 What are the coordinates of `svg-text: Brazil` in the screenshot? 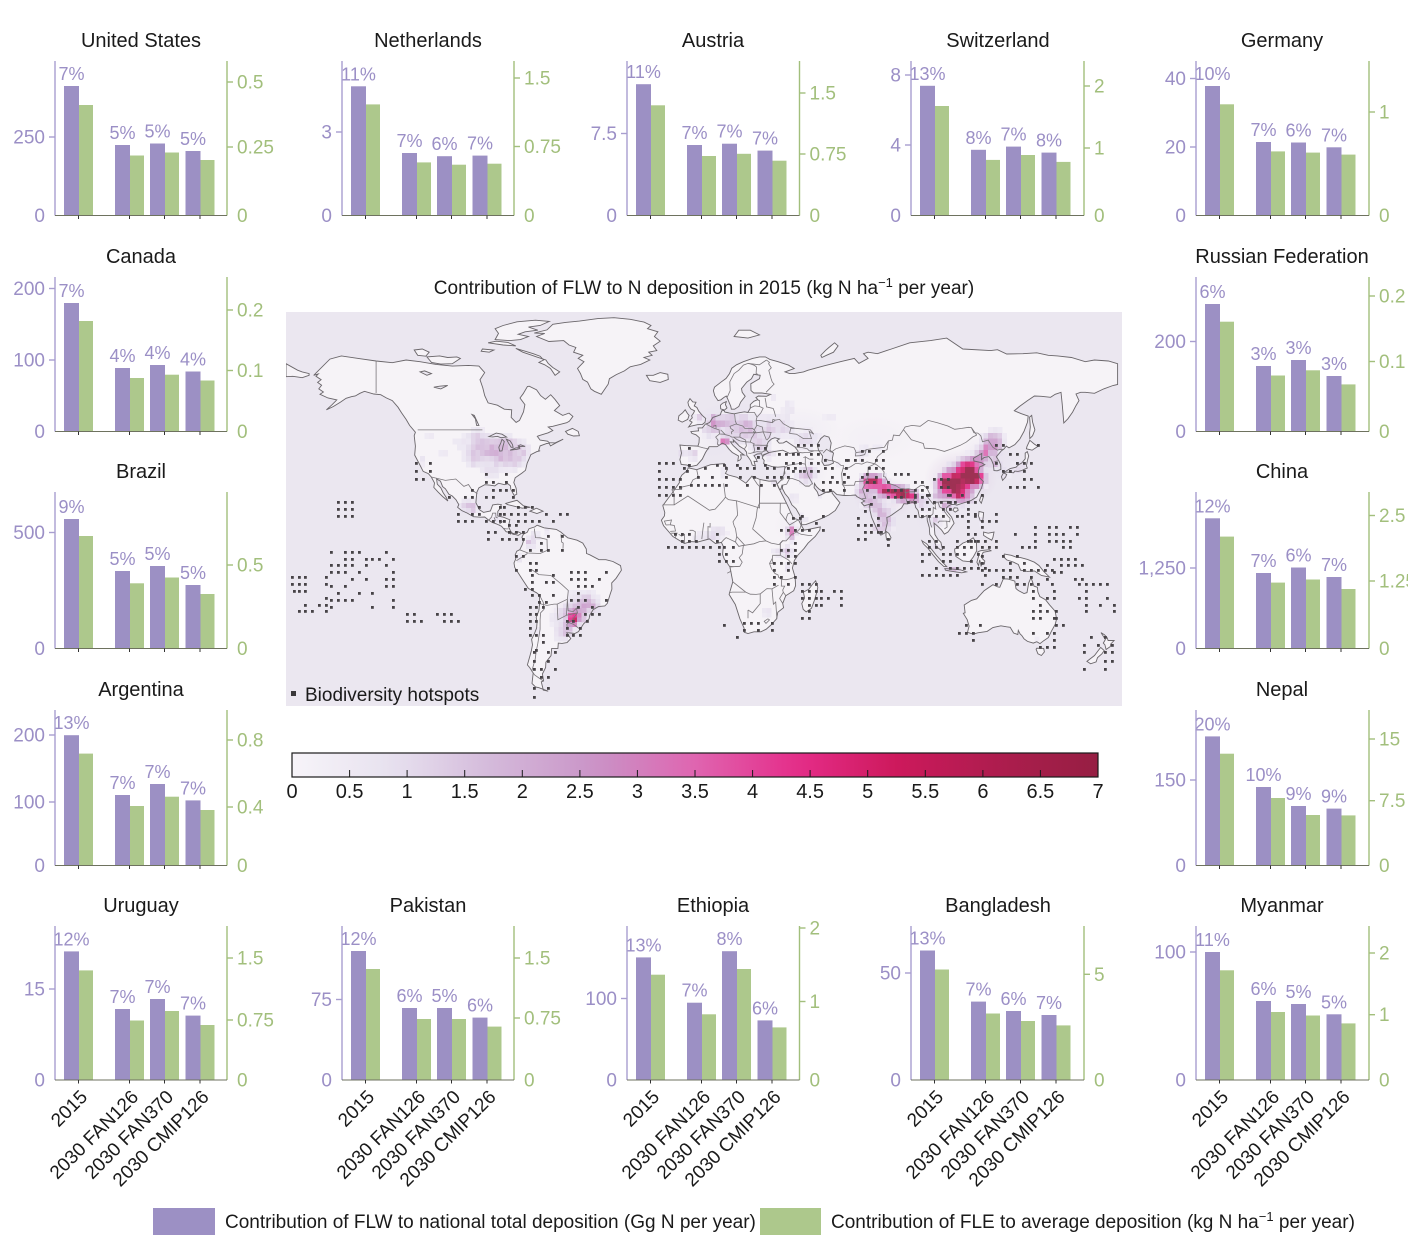 It's located at (141, 472).